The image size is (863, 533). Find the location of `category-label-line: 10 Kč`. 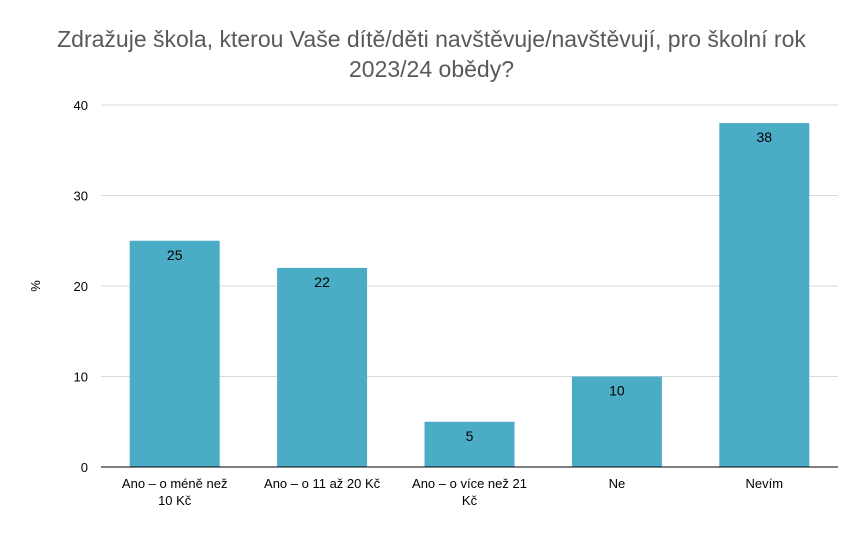

category-label-line: 10 Kč is located at coordinates (175, 500).